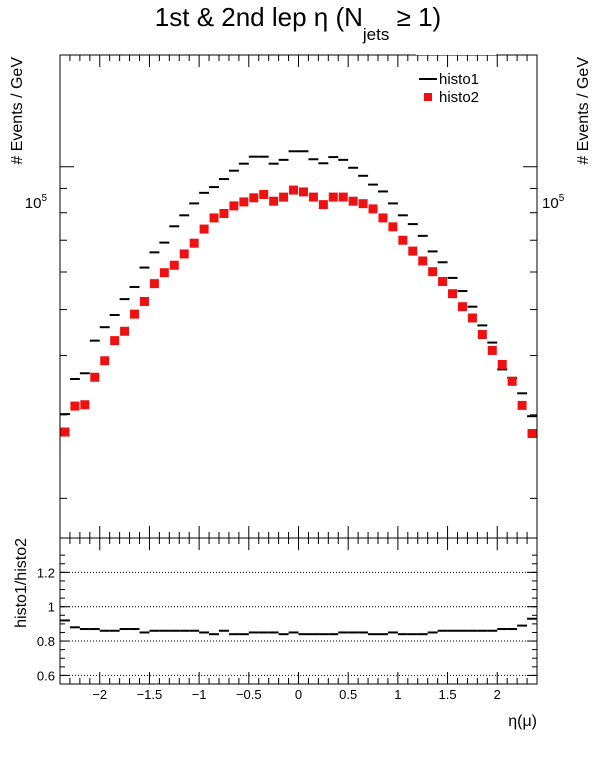 The image size is (596, 772). Describe the element at coordinates (298, 694) in the screenshot. I see `x-tick-label: 0` at that location.